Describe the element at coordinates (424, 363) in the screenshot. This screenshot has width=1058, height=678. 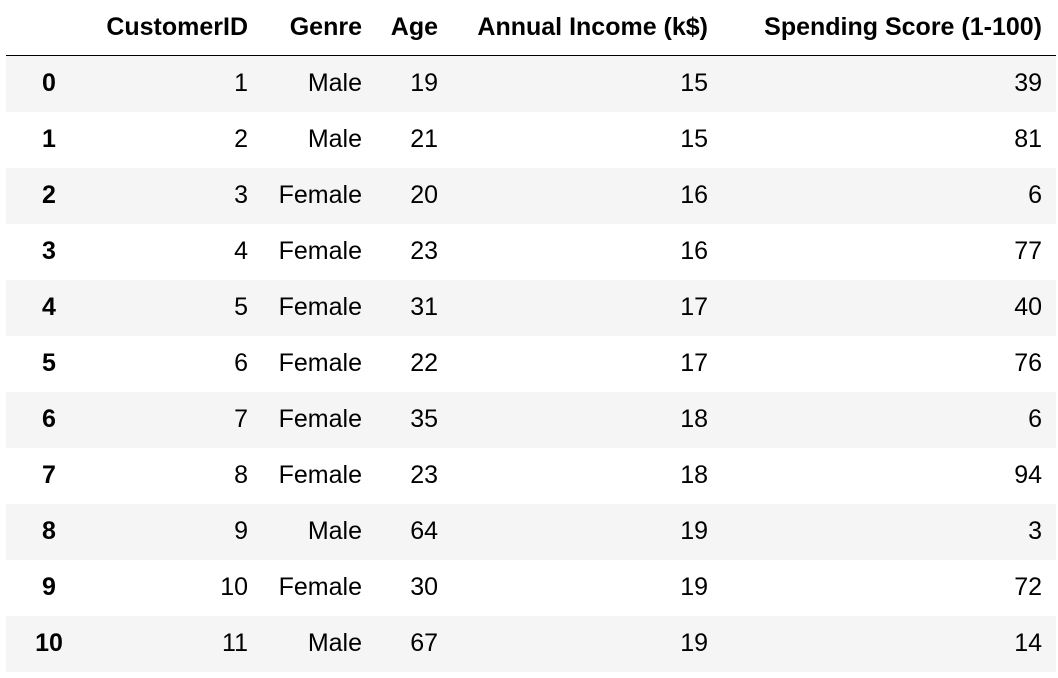
I see `age-cell: 22` at that location.